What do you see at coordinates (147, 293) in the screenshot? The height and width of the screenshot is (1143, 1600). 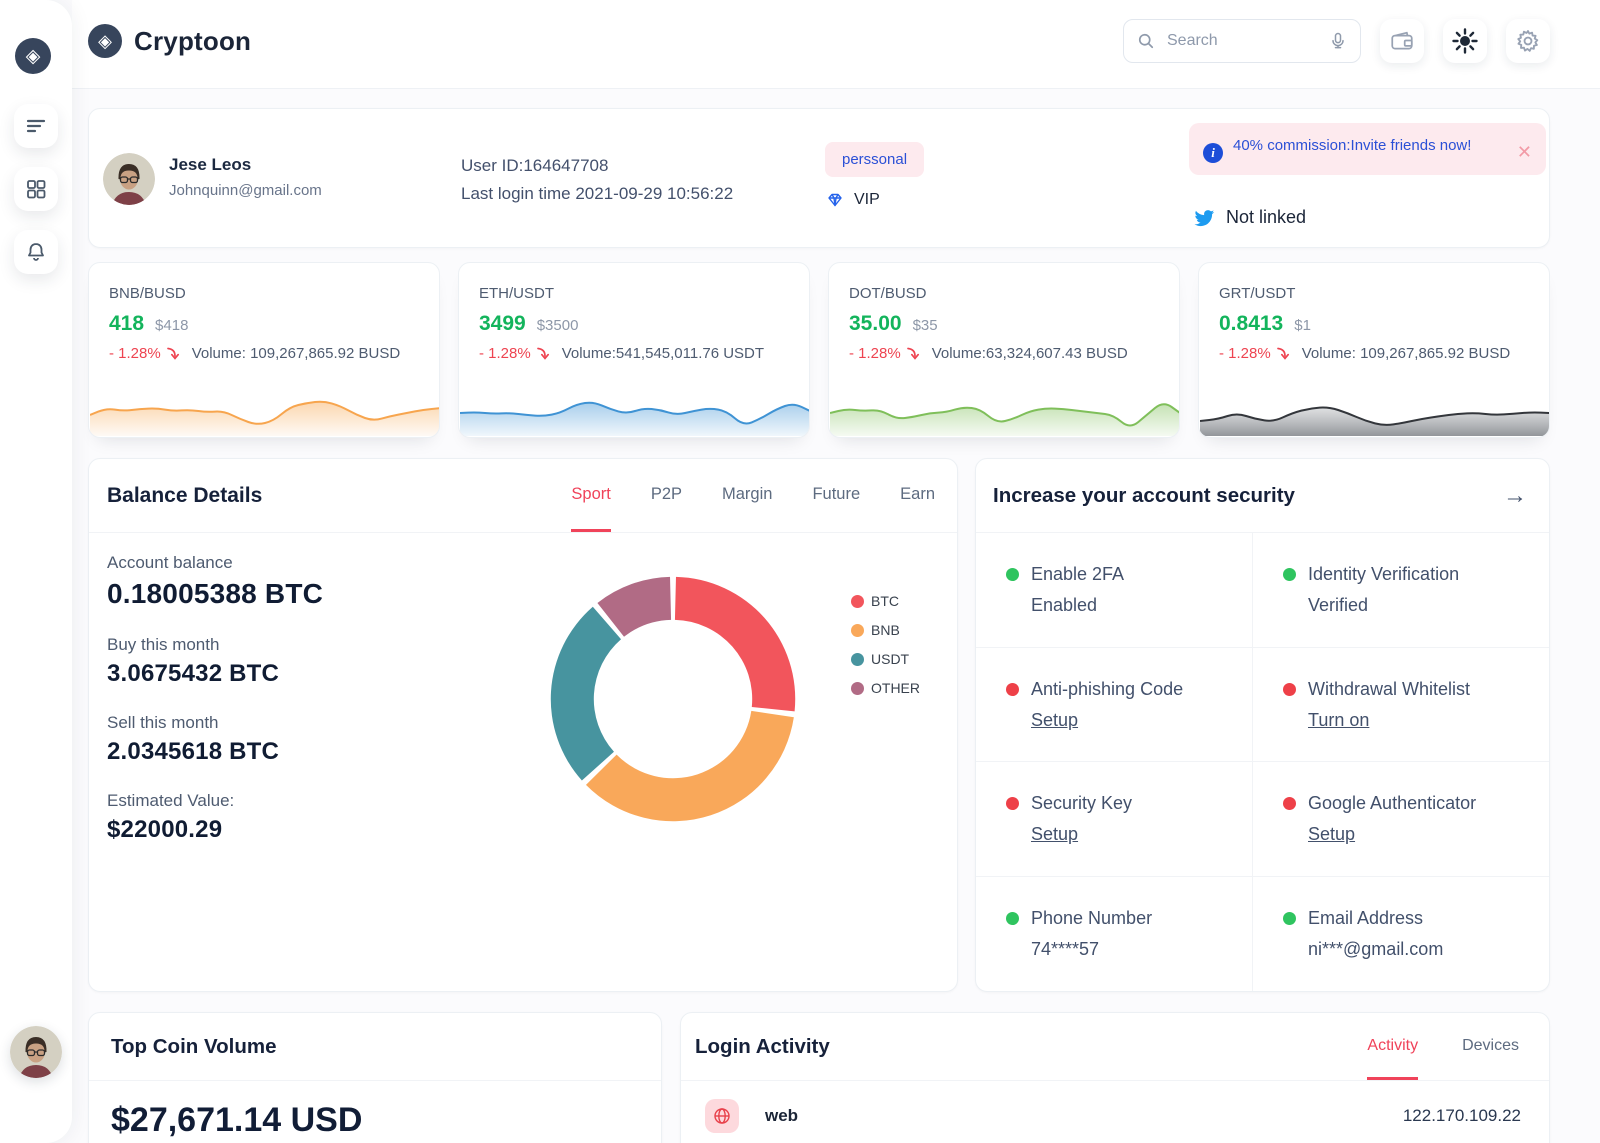 I see `coin-pair: BNB/BUSD` at bounding box center [147, 293].